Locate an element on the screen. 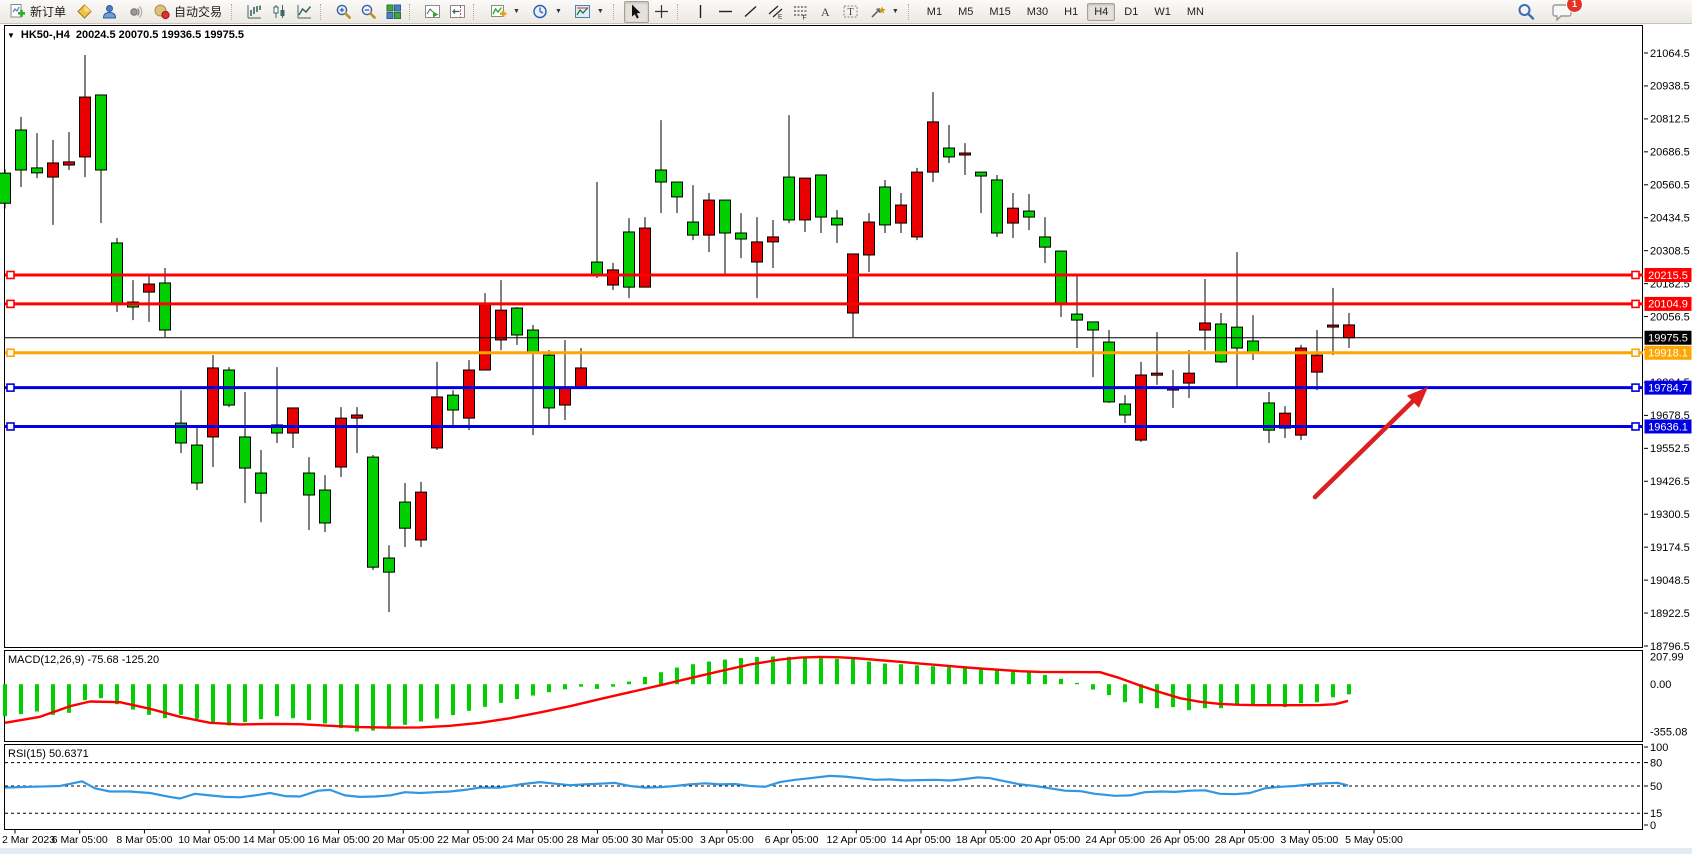 The image size is (1692, 854). periods-button: ▼ is located at coordinates (547, 12).